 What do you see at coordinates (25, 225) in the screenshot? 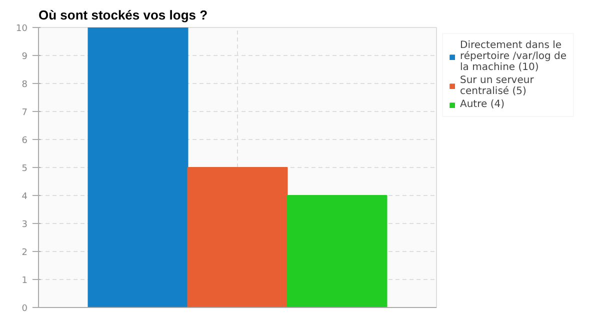
I see `y-tick-label: 3` at bounding box center [25, 225].